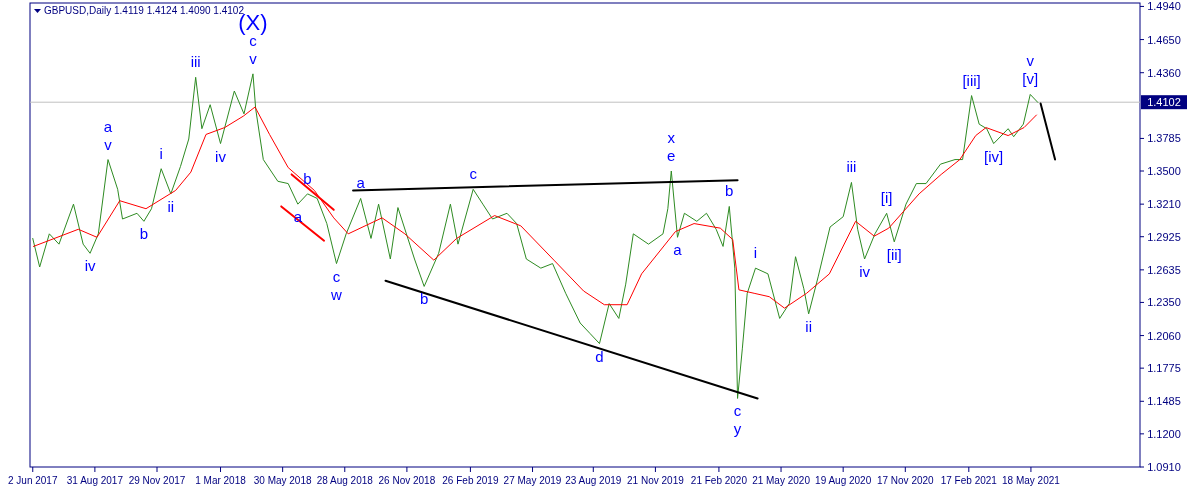  What do you see at coordinates (1164, 433) in the screenshot?
I see `y-tick-label: 1.1200` at bounding box center [1164, 433].